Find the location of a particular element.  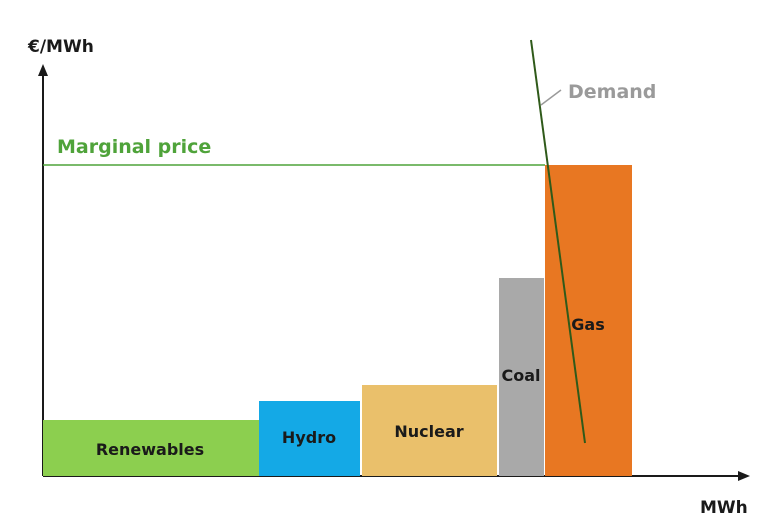

block-nuclear is located at coordinates (429, 430).